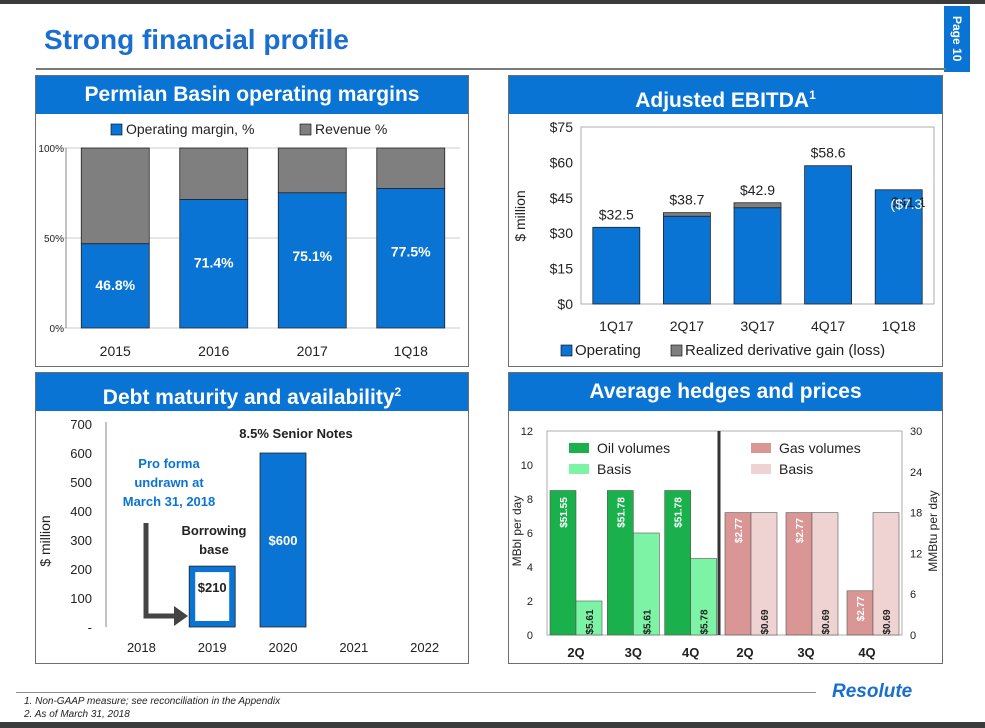  What do you see at coordinates (575, 652) in the screenshot?
I see `x-tick-label: 2Q` at bounding box center [575, 652].